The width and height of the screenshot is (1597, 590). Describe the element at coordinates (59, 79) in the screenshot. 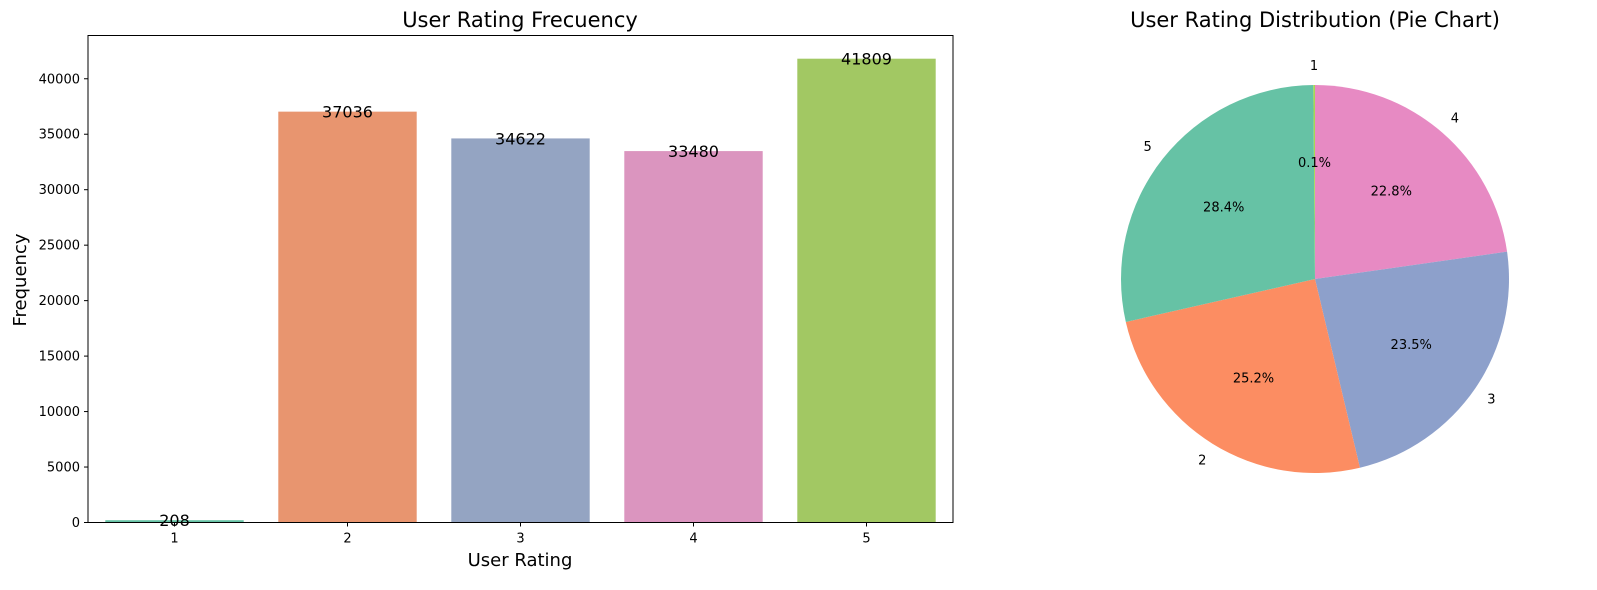

I see `y-tick-label: 40000` at that location.